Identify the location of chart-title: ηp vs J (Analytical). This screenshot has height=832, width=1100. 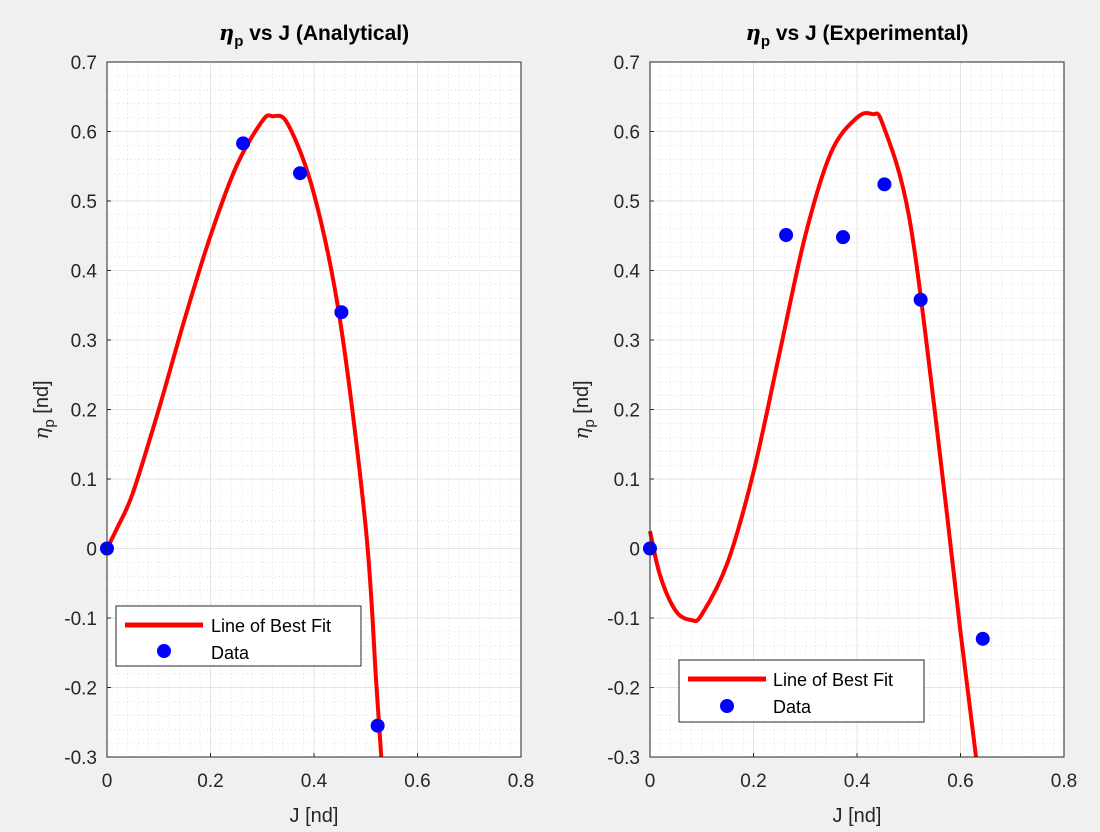
(314, 35).